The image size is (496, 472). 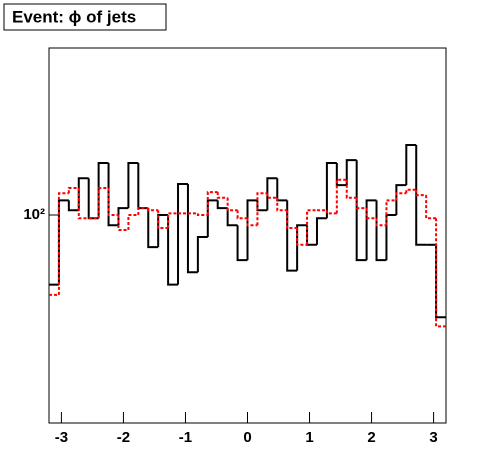 What do you see at coordinates (309, 437) in the screenshot?
I see `x-tick-label: 1` at bounding box center [309, 437].